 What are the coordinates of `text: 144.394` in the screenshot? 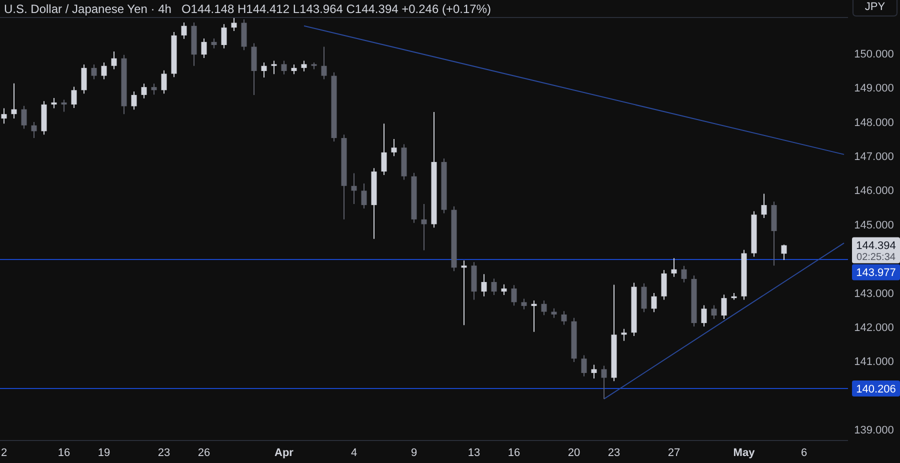 It's located at (876, 246).